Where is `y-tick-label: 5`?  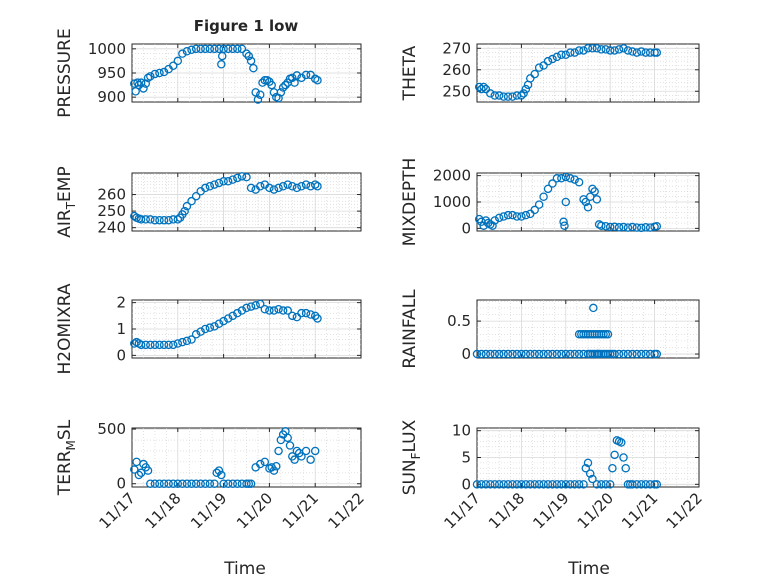 y-tick-label: 5 is located at coordinates (466, 458).